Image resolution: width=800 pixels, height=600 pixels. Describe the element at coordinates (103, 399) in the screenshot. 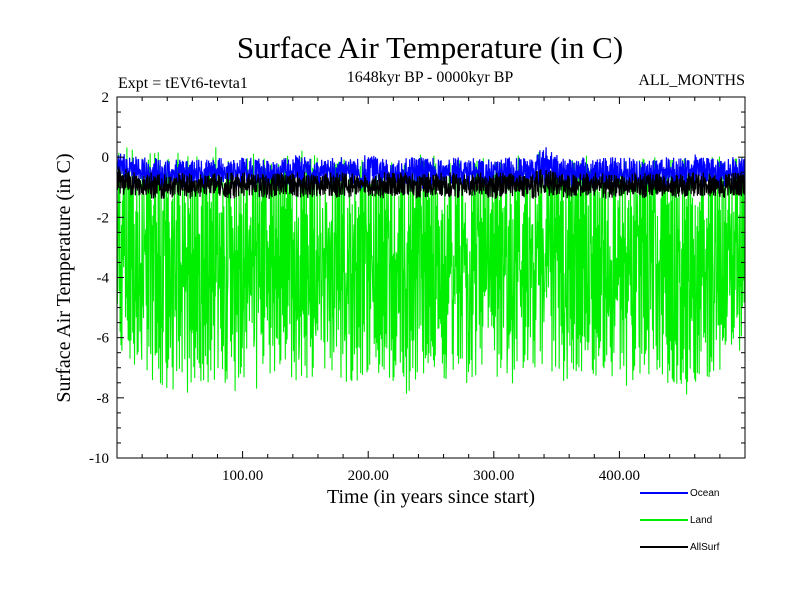

I see `y-tick-label: -8` at that location.